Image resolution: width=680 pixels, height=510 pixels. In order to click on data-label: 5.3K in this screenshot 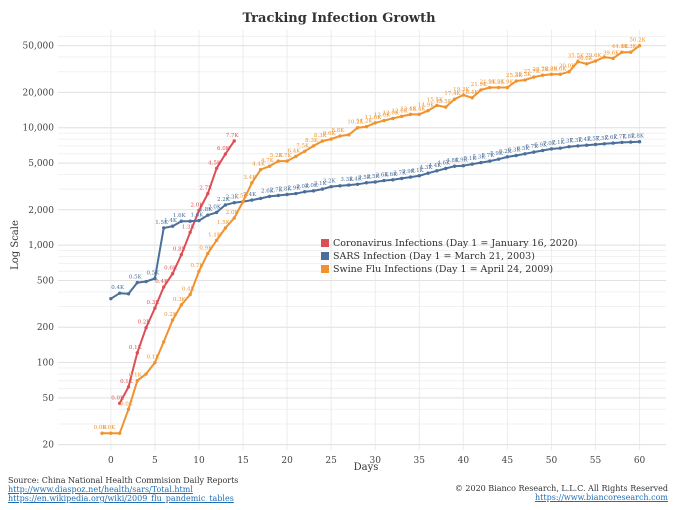, I will do `click(480, 158)`.